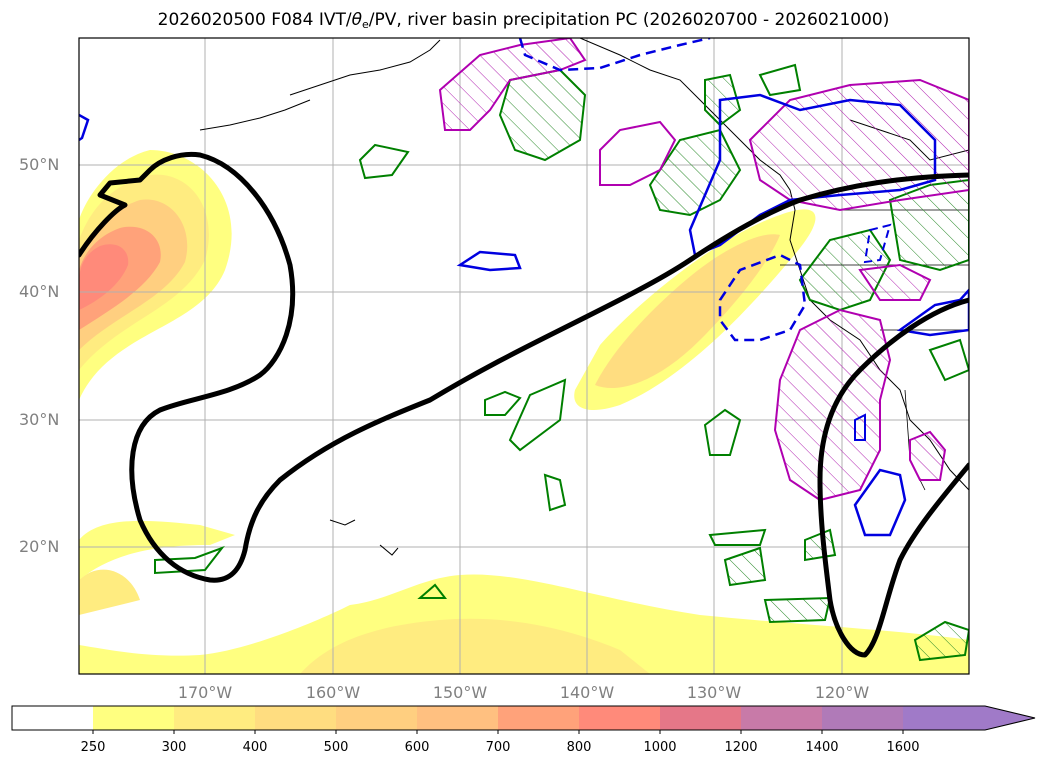 This screenshot has height=767, width=1047. Describe the element at coordinates (39, 419) in the screenshot. I see `lat-label-30n: 30°N` at that location.